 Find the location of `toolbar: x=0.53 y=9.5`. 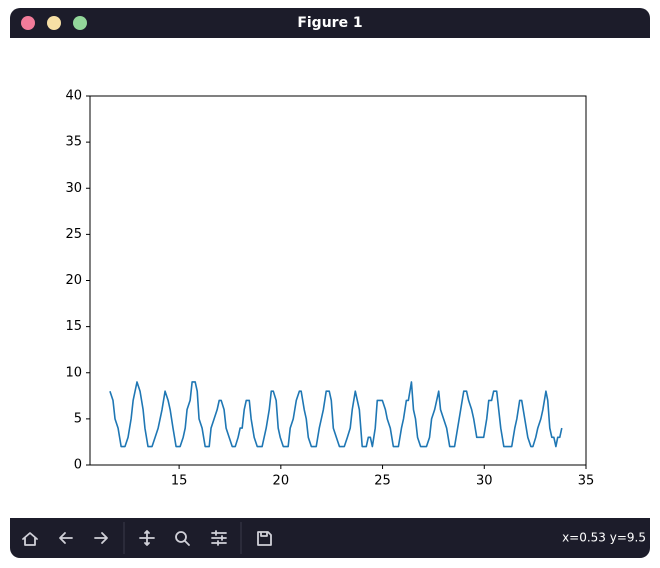

toolbar: x=0.53 y=9.5 is located at coordinates (334, 538).